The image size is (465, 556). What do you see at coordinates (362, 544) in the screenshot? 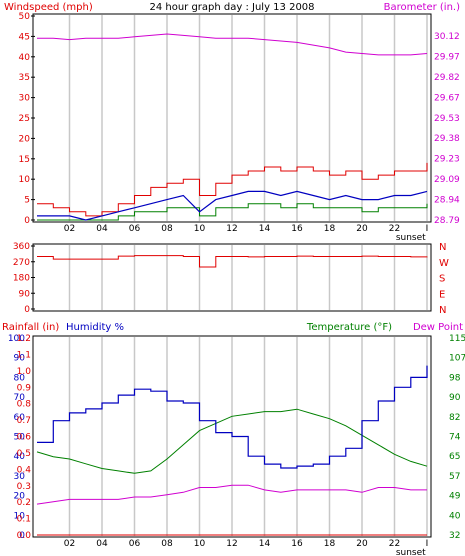
I see `x-tick-label: 20` at bounding box center [362, 544].